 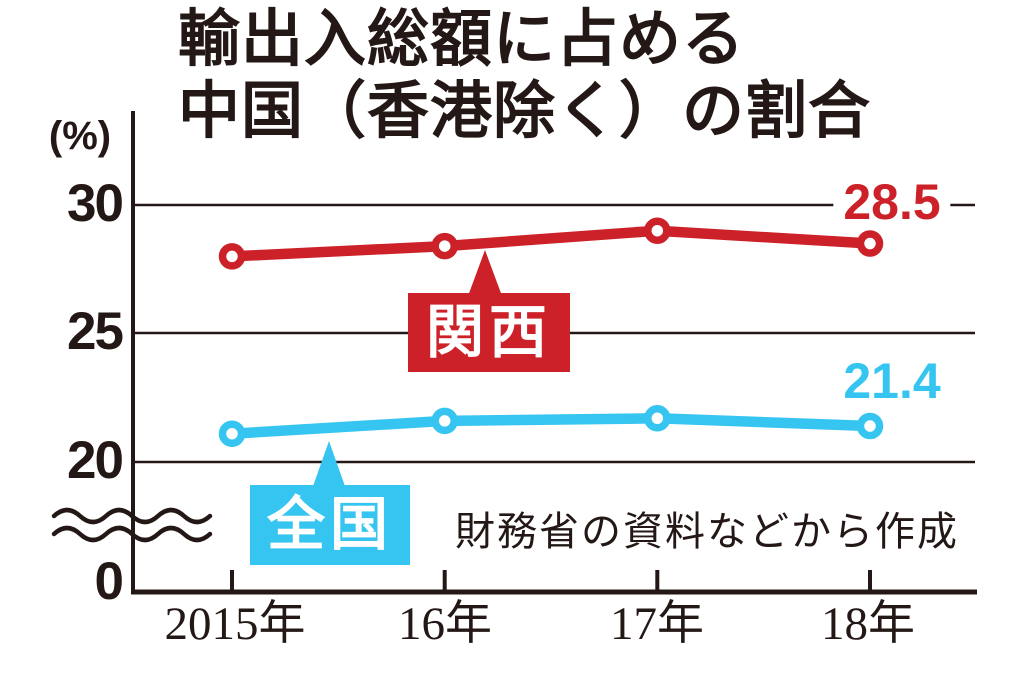 I want to click on kansai-callout-shape, so click(x=489, y=311).